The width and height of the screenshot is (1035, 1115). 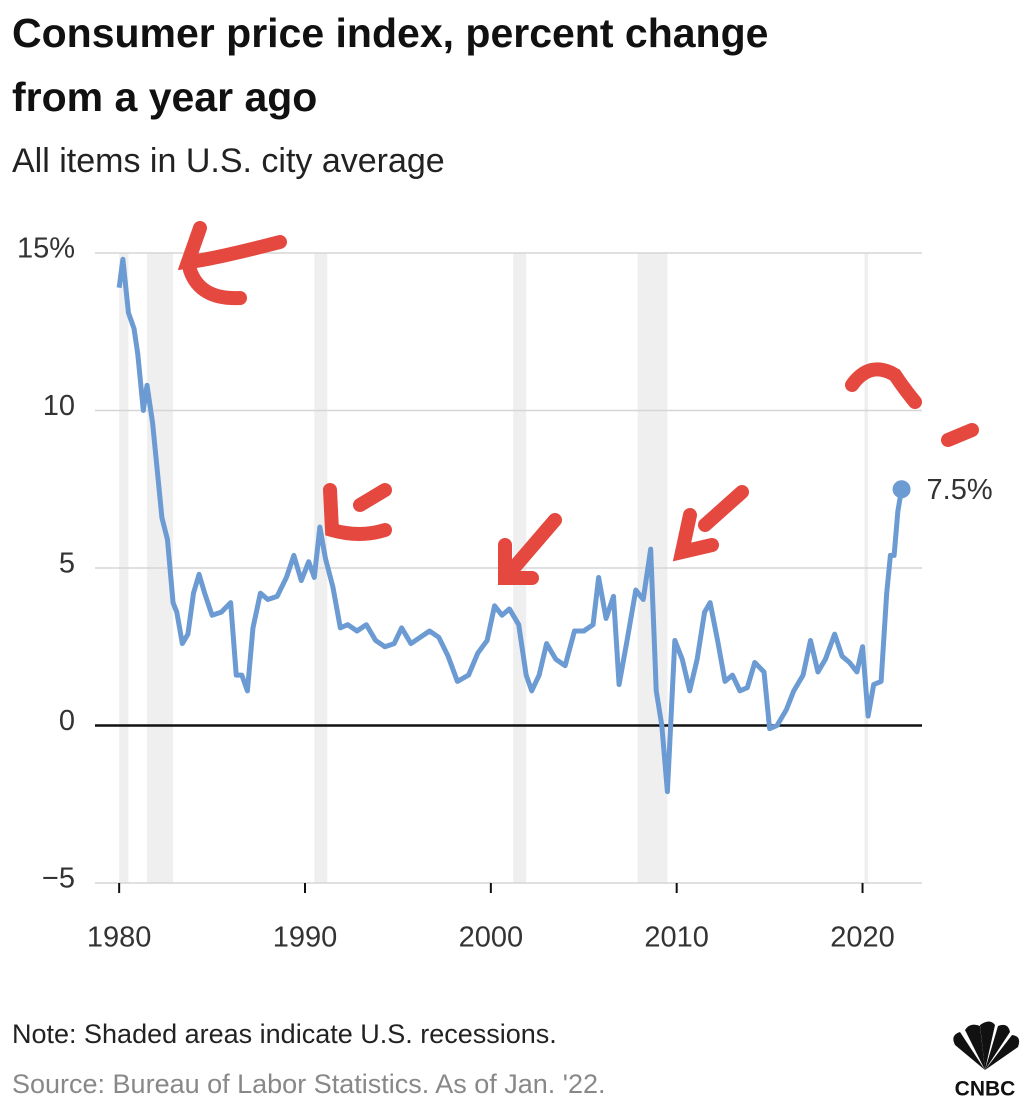 What do you see at coordinates (46, 249) in the screenshot?
I see `y-tick-label: 15%` at bounding box center [46, 249].